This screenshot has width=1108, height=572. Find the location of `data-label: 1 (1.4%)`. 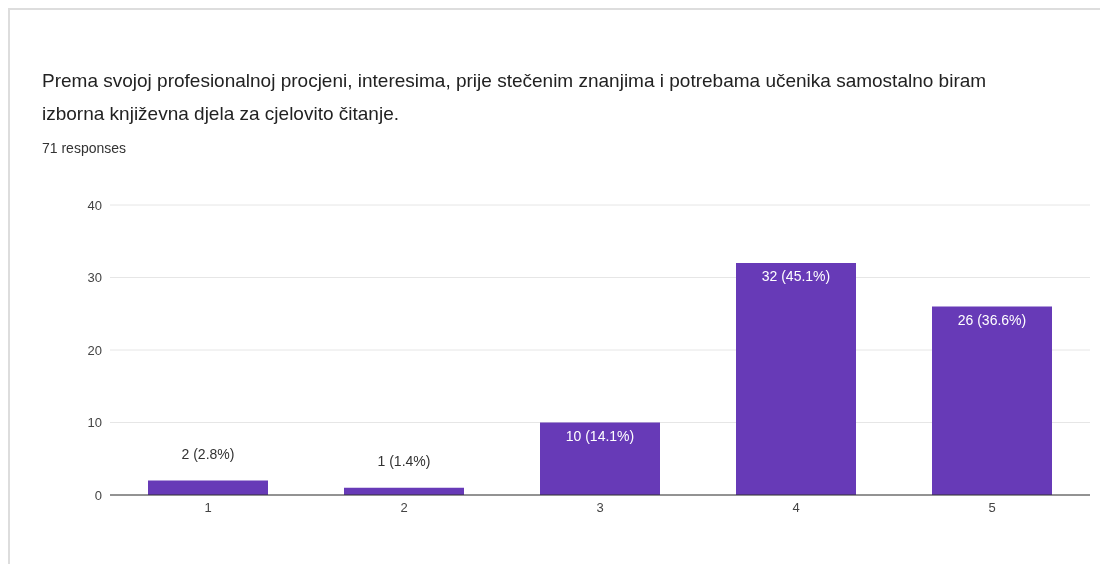

data-label: 1 (1.4%) is located at coordinates (404, 460).